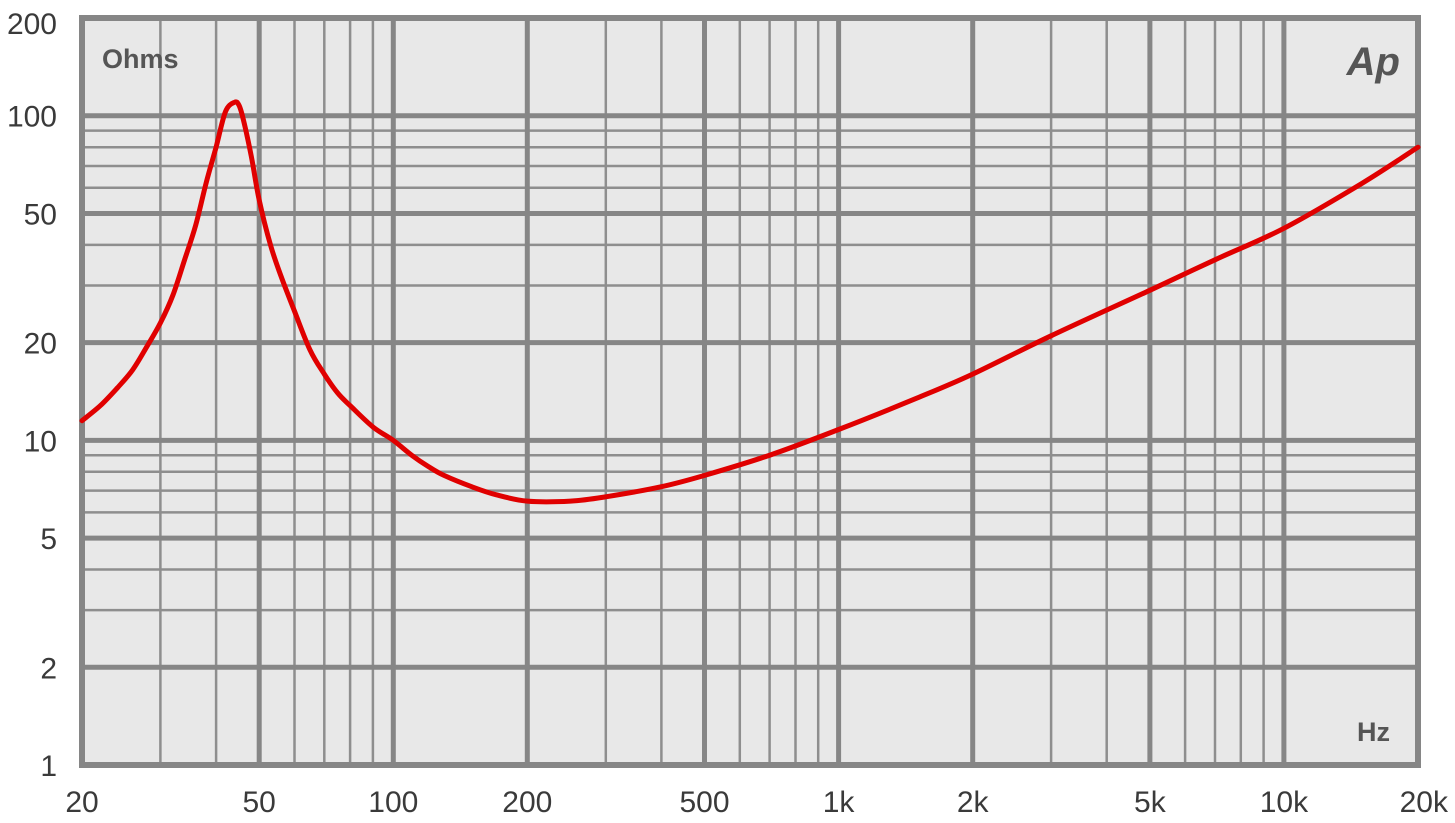 This screenshot has width=1455, height=823. What do you see at coordinates (81, 802) in the screenshot?
I see `x-tick-label: 20` at bounding box center [81, 802].